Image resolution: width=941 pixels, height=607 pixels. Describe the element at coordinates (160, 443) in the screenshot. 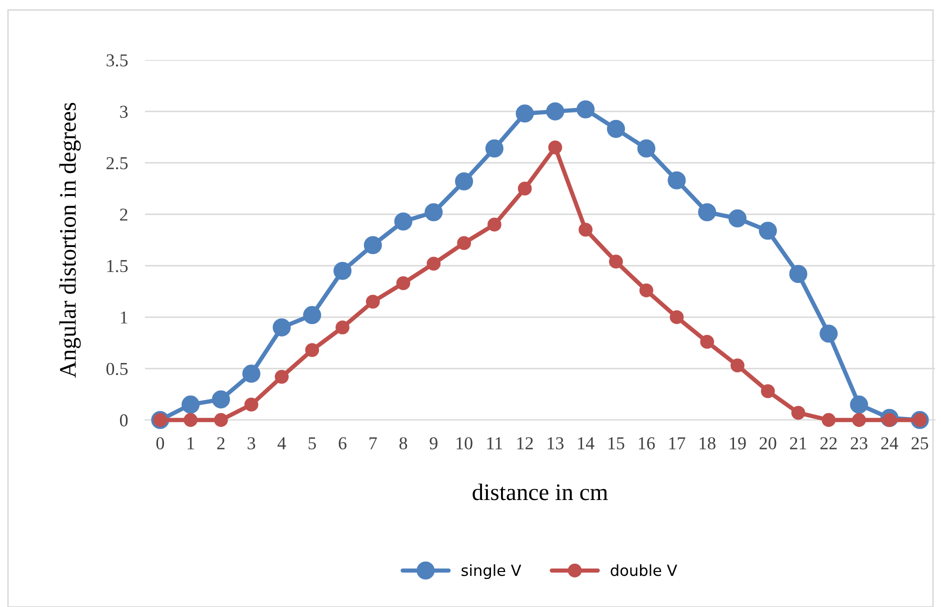

I see `x-tick-label: 0` at that location.